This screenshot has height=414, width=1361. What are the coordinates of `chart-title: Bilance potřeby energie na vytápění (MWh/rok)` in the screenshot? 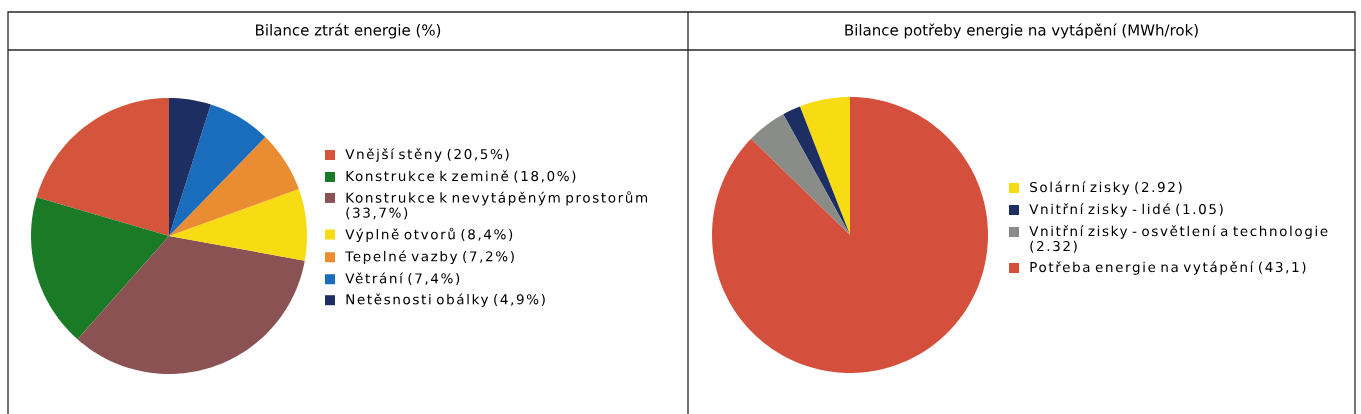 It's located at (1021, 31).